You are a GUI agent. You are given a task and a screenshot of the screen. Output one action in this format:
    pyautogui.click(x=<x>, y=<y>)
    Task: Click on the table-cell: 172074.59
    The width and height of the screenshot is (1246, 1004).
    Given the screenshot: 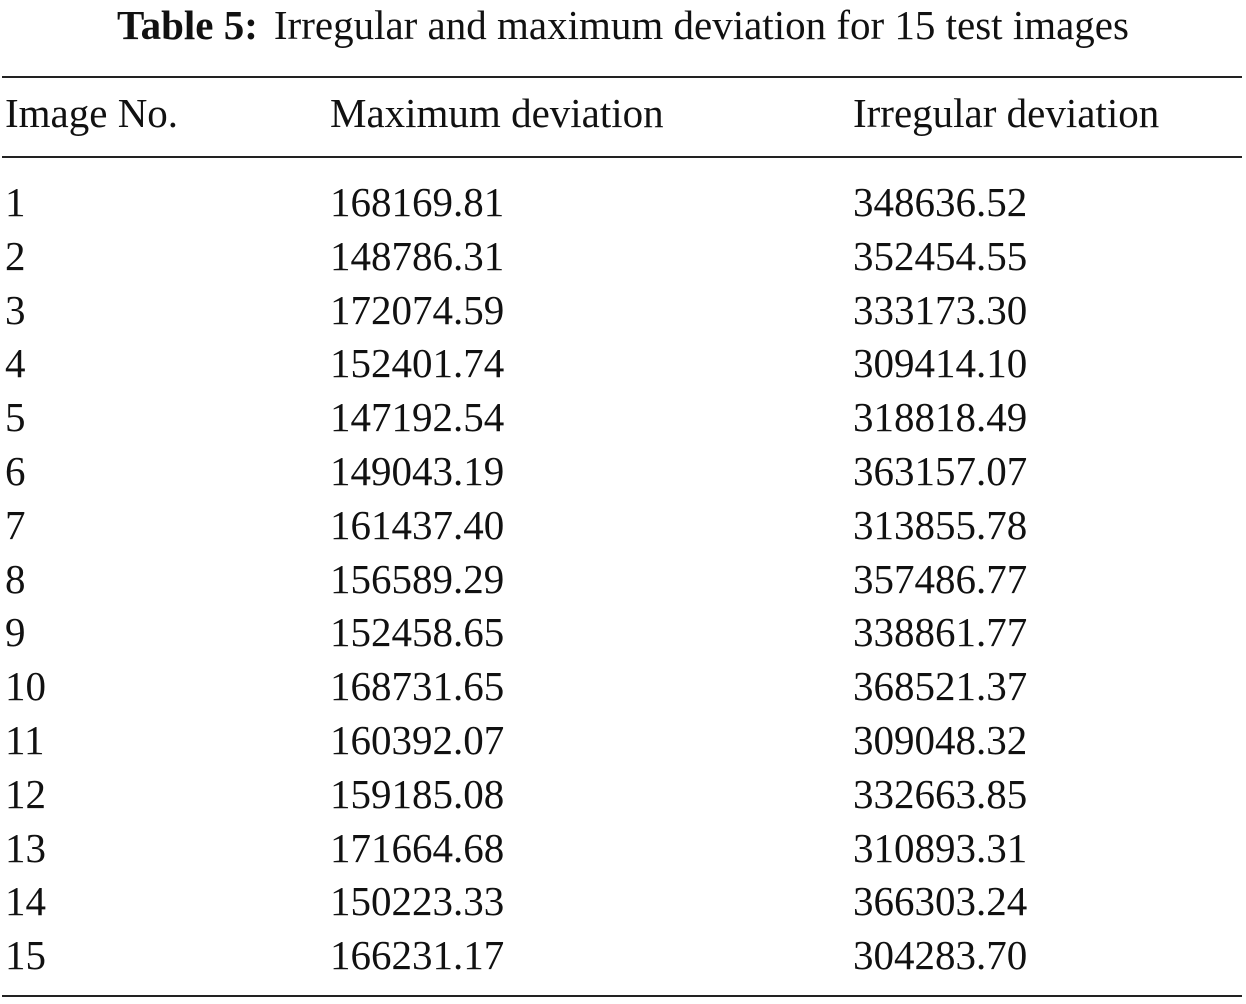 What is the action you would take?
    pyautogui.click(x=417, y=309)
    